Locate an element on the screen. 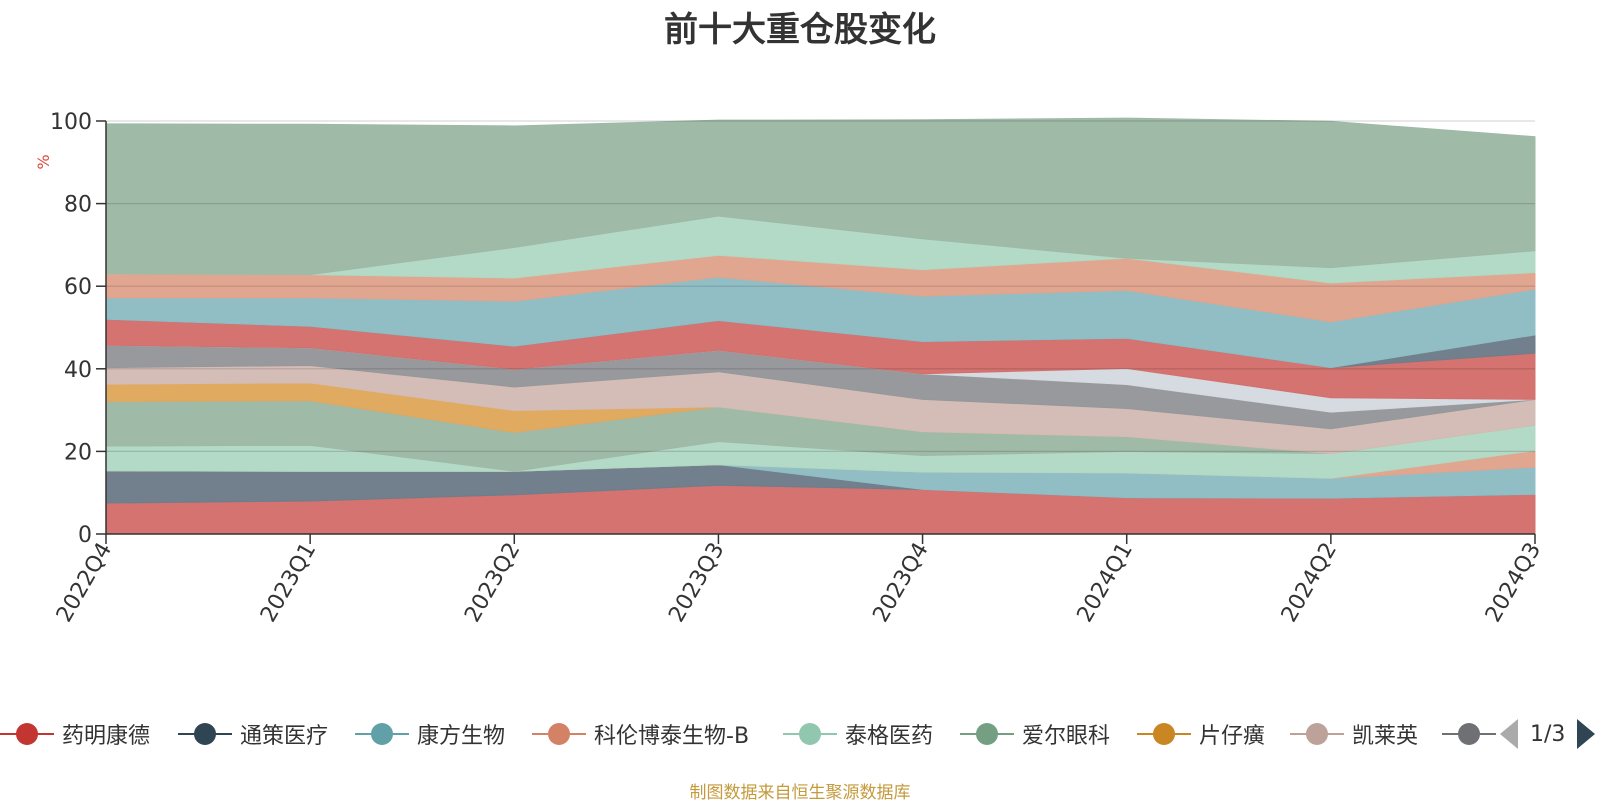  legend-label: 泰格医药 is located at coordinates (889, 736).